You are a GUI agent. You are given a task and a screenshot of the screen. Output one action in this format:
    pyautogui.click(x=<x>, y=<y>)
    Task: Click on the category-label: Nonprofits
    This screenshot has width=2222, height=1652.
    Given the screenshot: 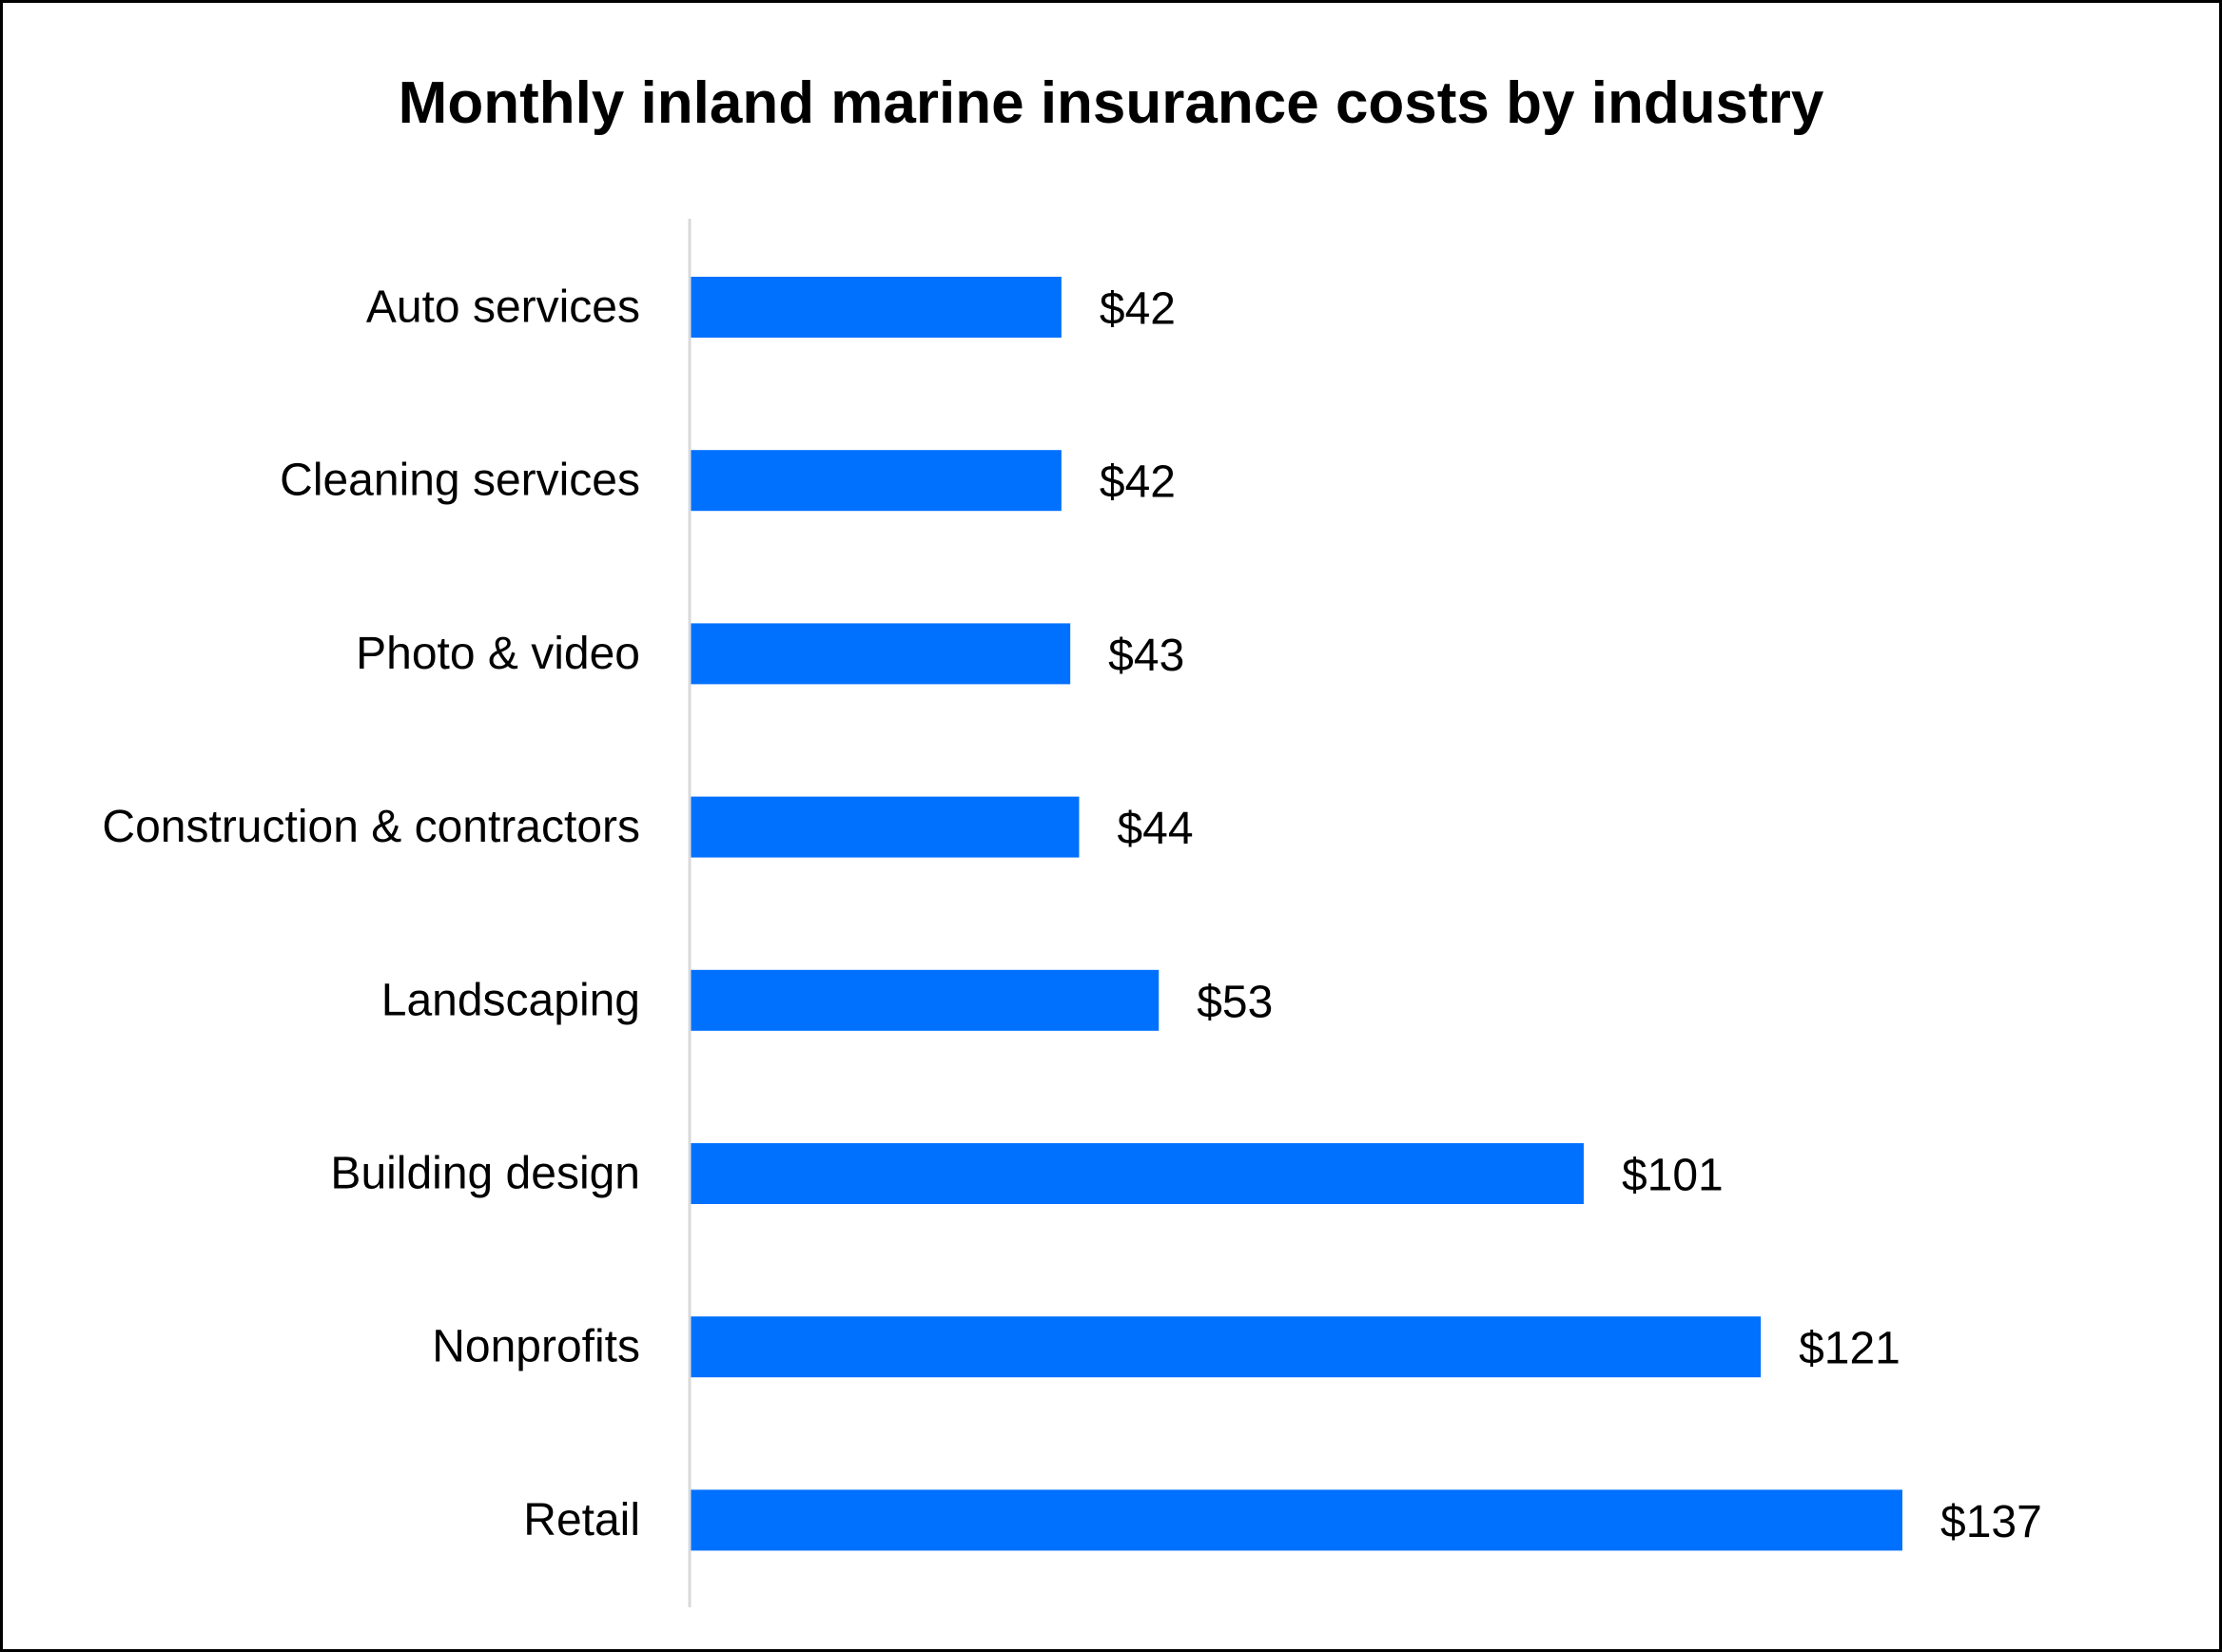 What is the action you would take?
    pyautogui.click(x=536, y=1347)
    